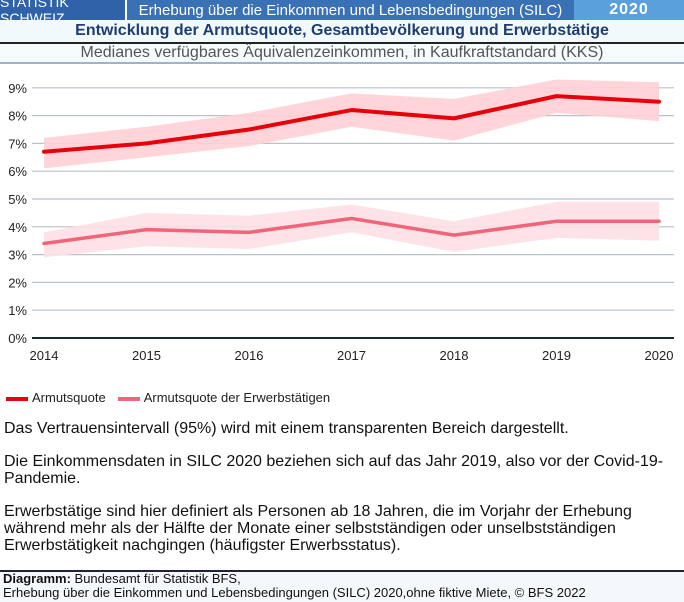 This screenshot has width=684, height=602. What do you see at coordinates (17, 88) in the screenshot?
I see `y-tick-label: 9%` at bounding box center [17, 88].